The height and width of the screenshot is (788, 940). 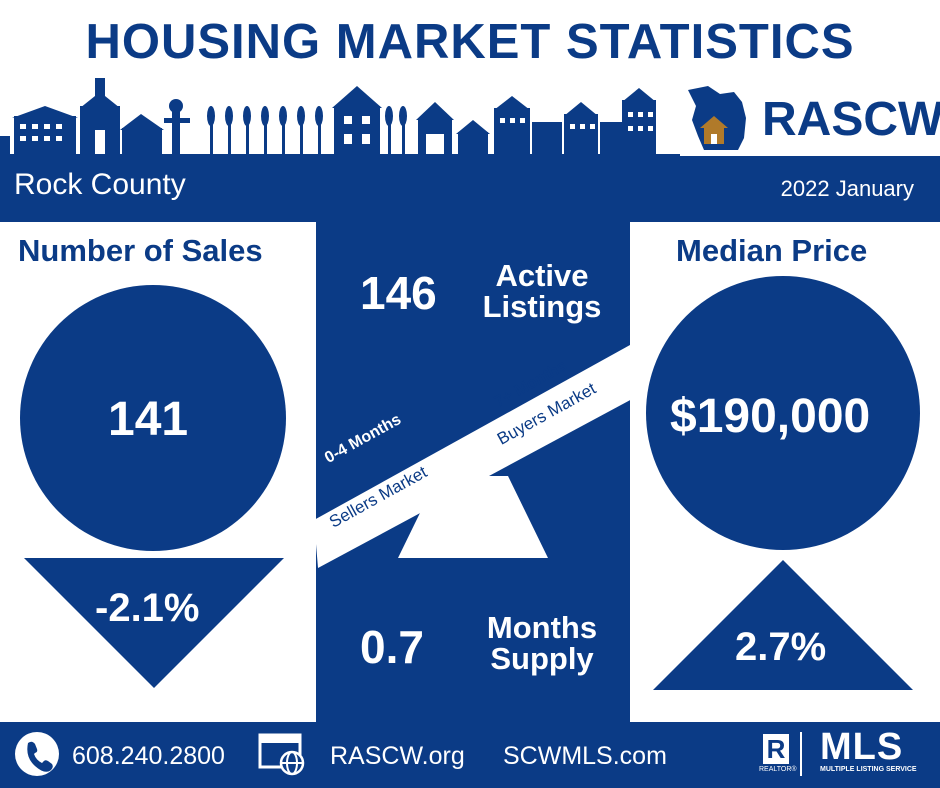 I want to click on town-skyline-illustration, so click(x=340, y=117).